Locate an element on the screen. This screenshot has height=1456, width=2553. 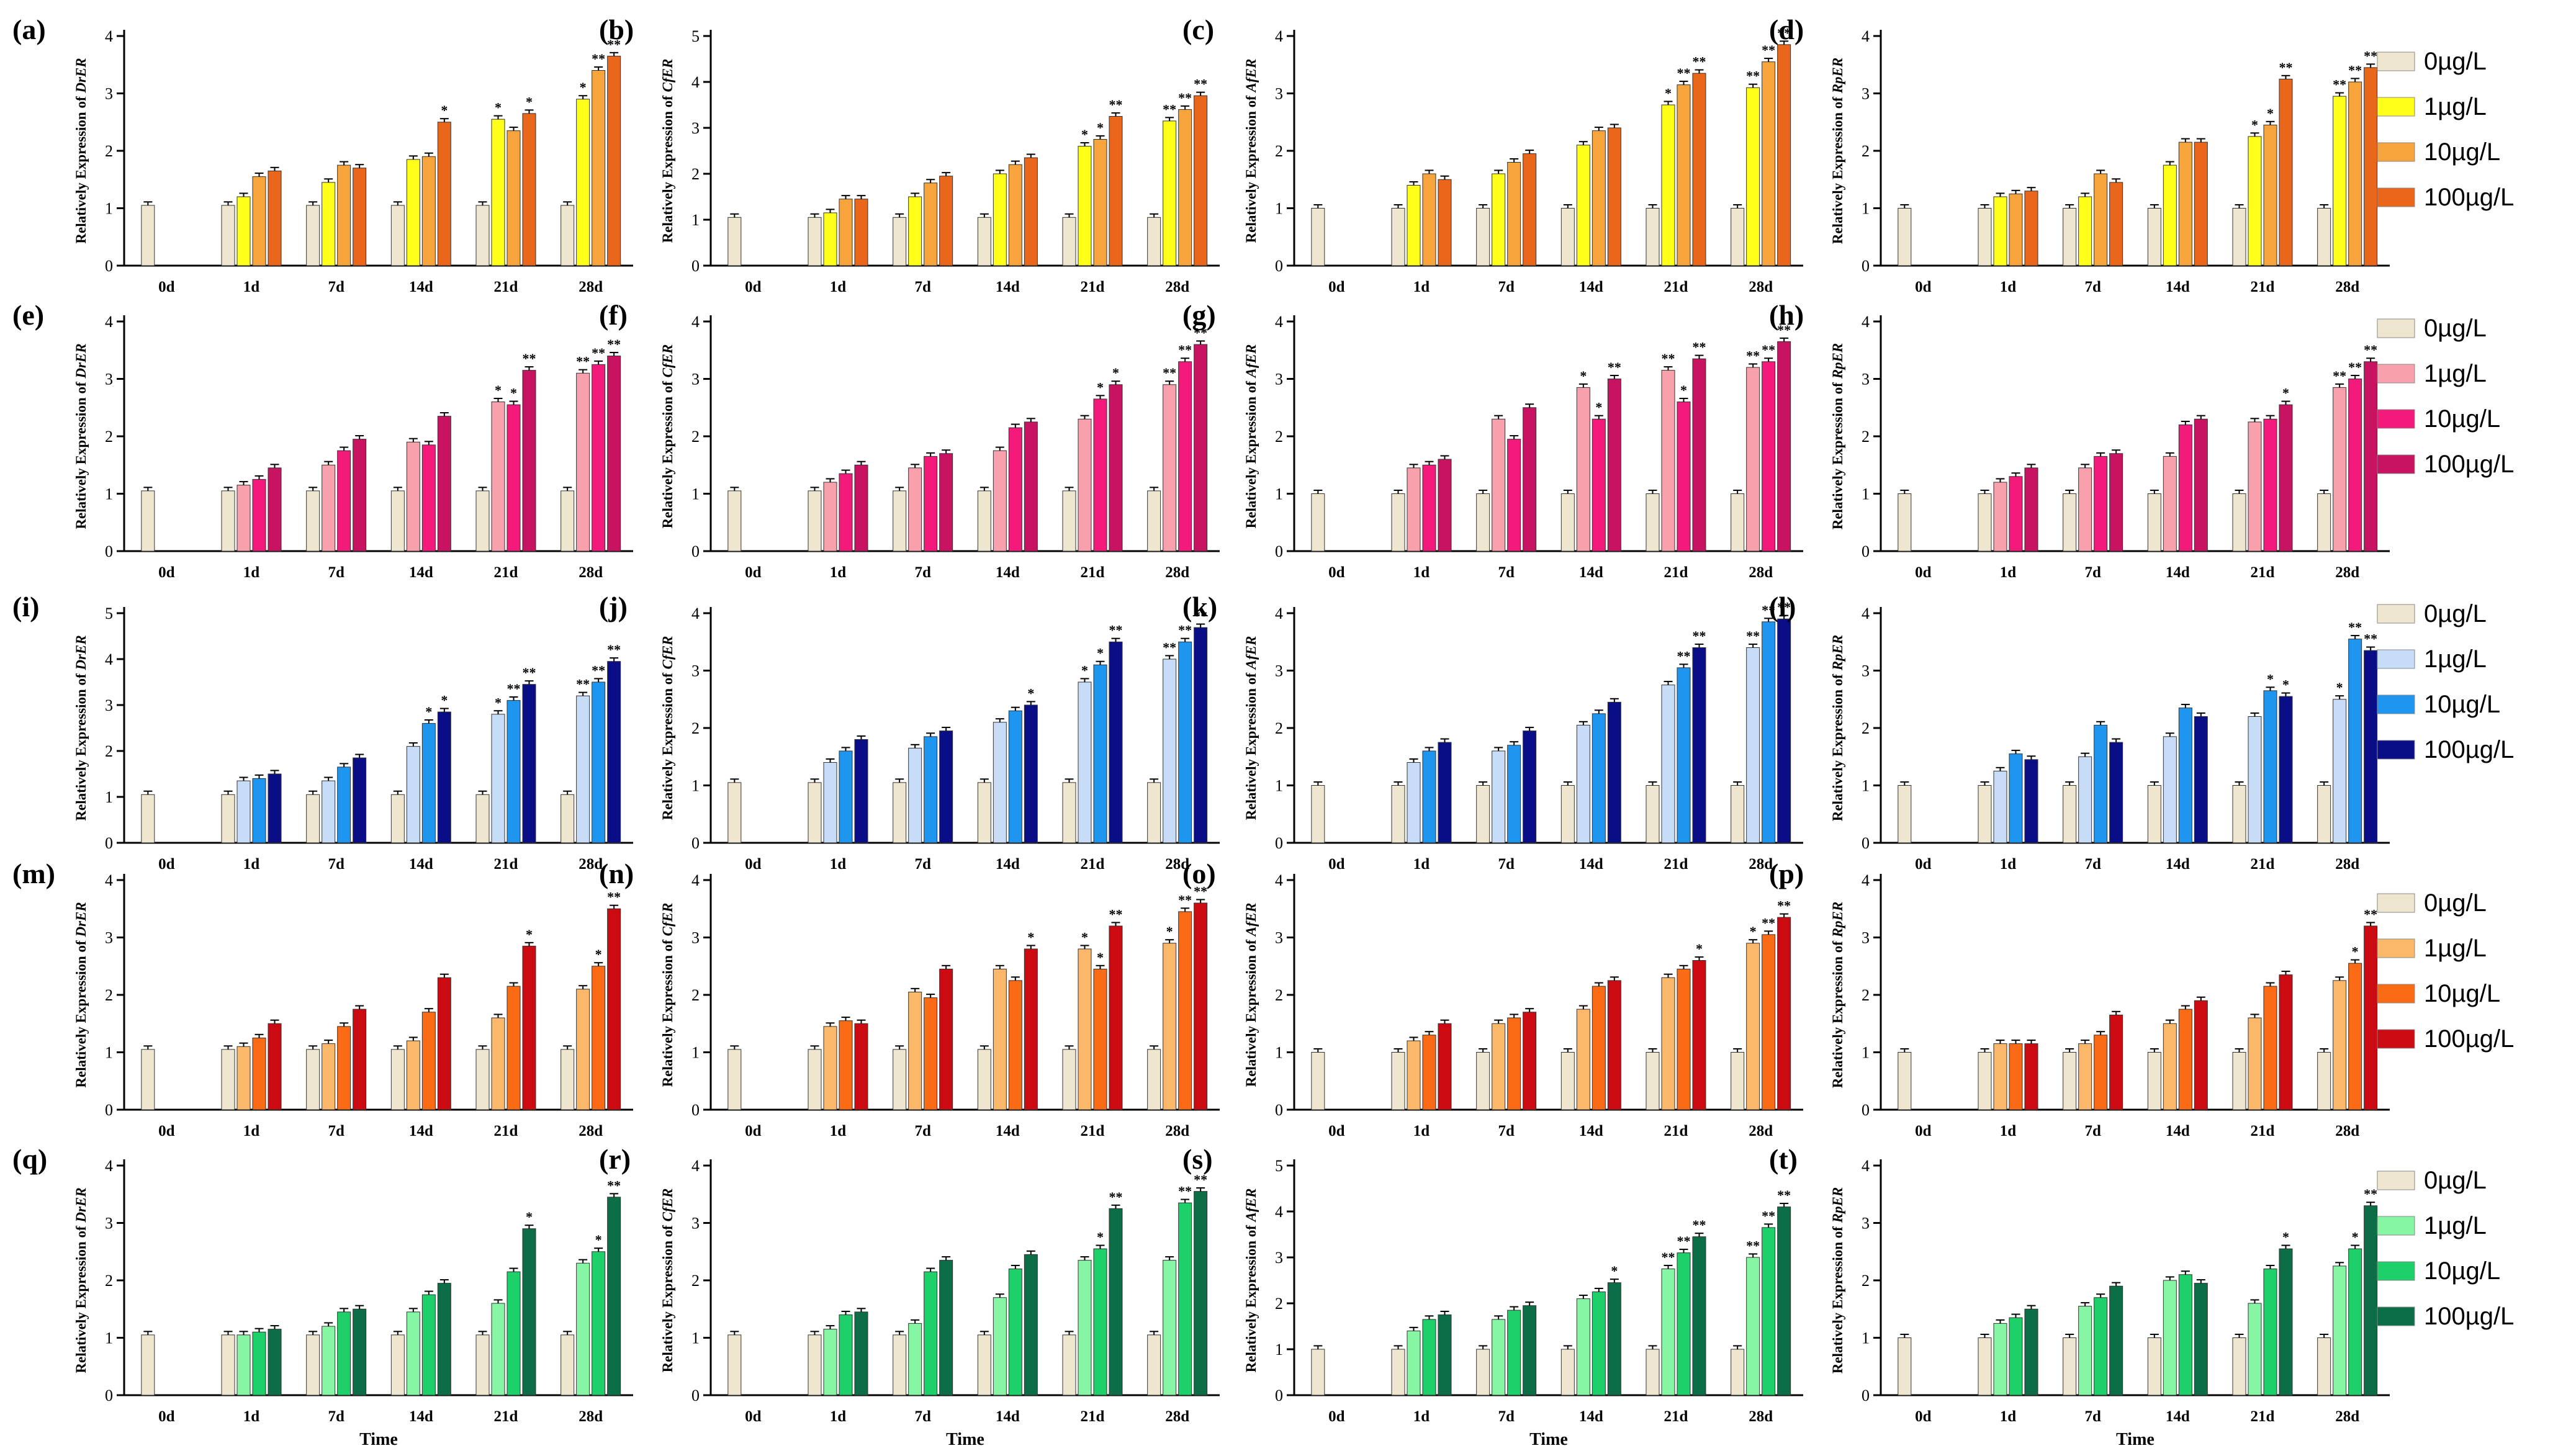
y-axis-label: Relatively Expression of DrER is located at coordinates (81, 1280).